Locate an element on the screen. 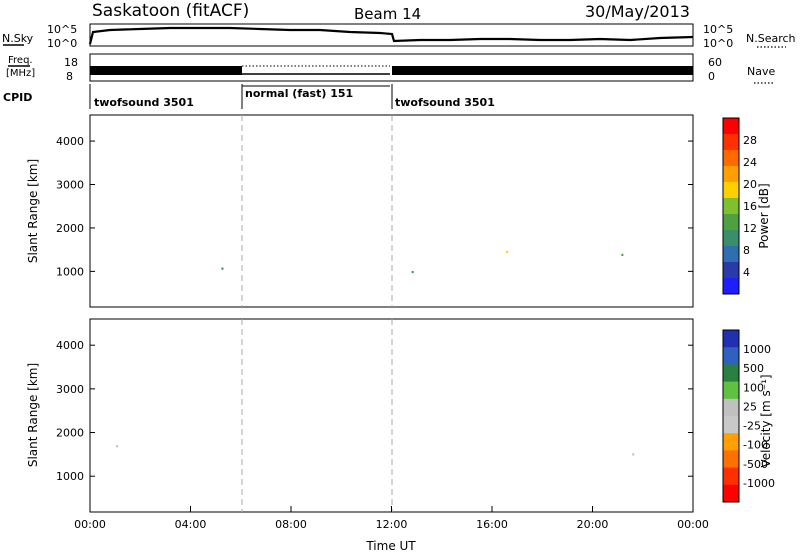 The height and width of the screenshot is (554, 800). velocity-x-ticks: 00:00 04:00 08:00 12:00 16:00 20:00 00:00 is located at coordinates (391, 518).